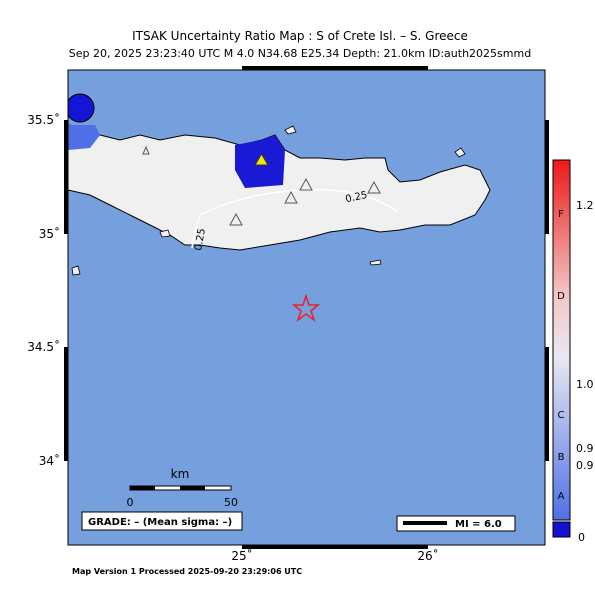 The height and width of the screenshot is (610, 595). What do you see at coordinates (585, 384) in the screenshot?
I see `colorbar-value: 1.0` at bounding box center [585, 384].